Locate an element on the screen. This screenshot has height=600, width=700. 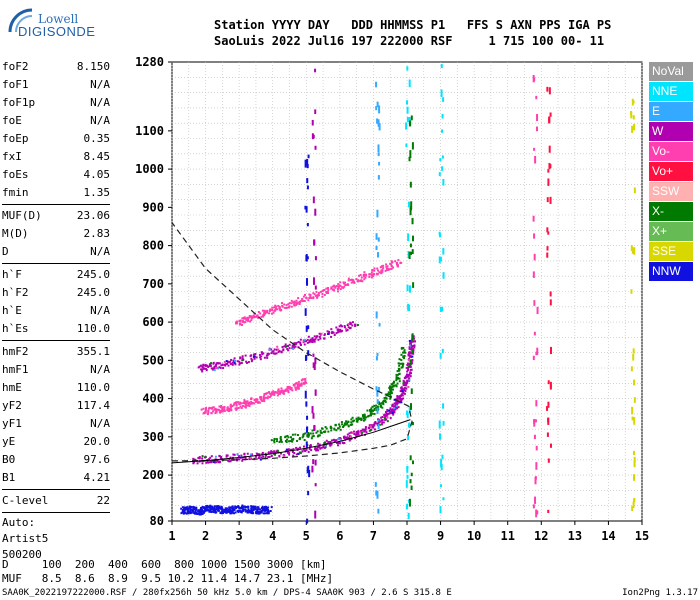
param-value: 23.06 is located at coordinates (93, 215).